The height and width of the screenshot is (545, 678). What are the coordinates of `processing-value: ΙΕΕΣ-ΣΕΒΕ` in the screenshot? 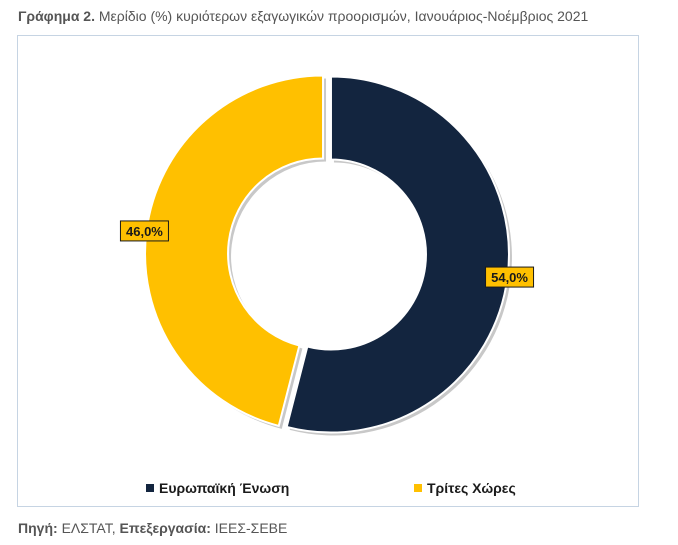 It's located at (251, 528).